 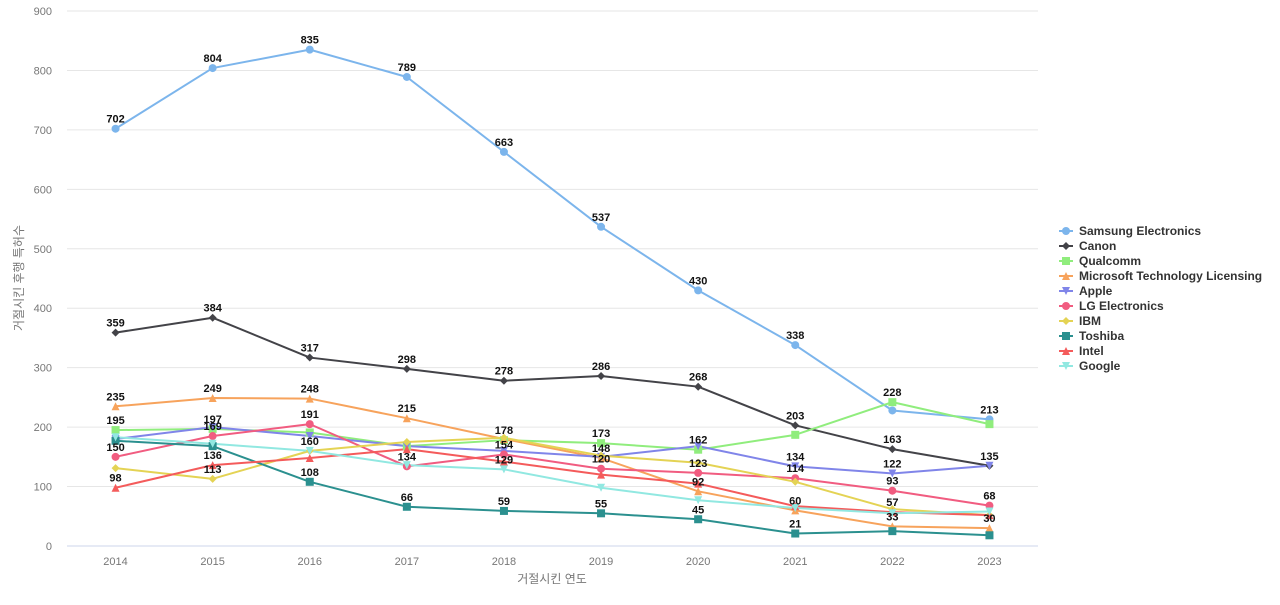 What do you see at coordinates (698, 562) in the screenshot?
I see `x-tick-label: 2020` at bounding box center [698, 562].